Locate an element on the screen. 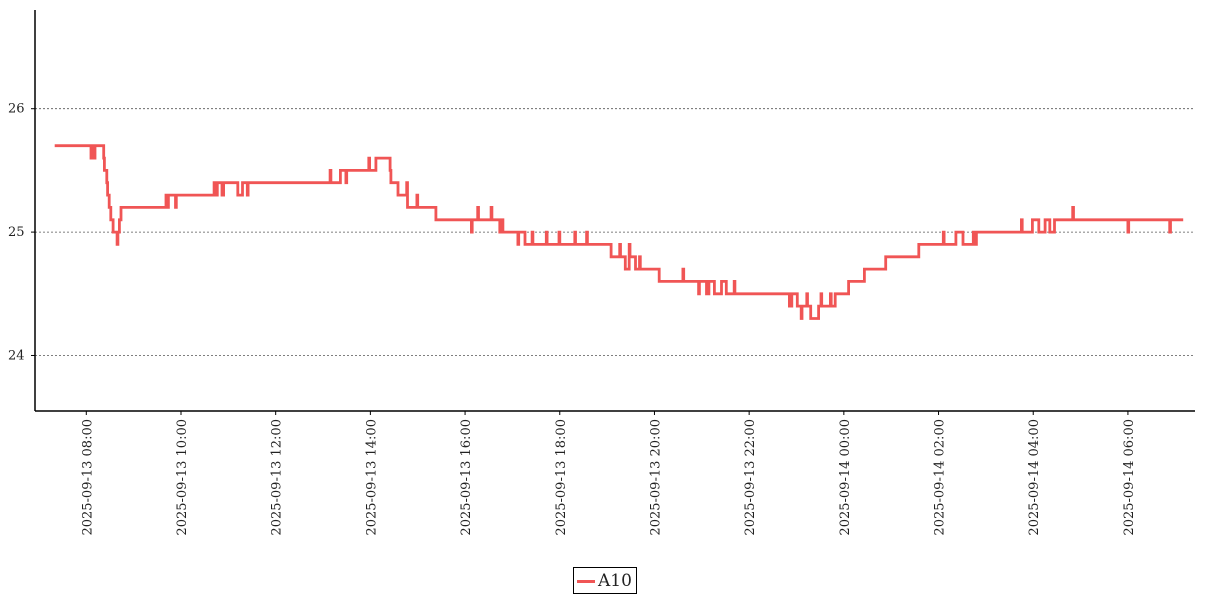 Image resolution: width=1207 pixels, height=600 pixels. x-tick-label: 2025-09-13 14:00 is located at coordinates (371, 477).